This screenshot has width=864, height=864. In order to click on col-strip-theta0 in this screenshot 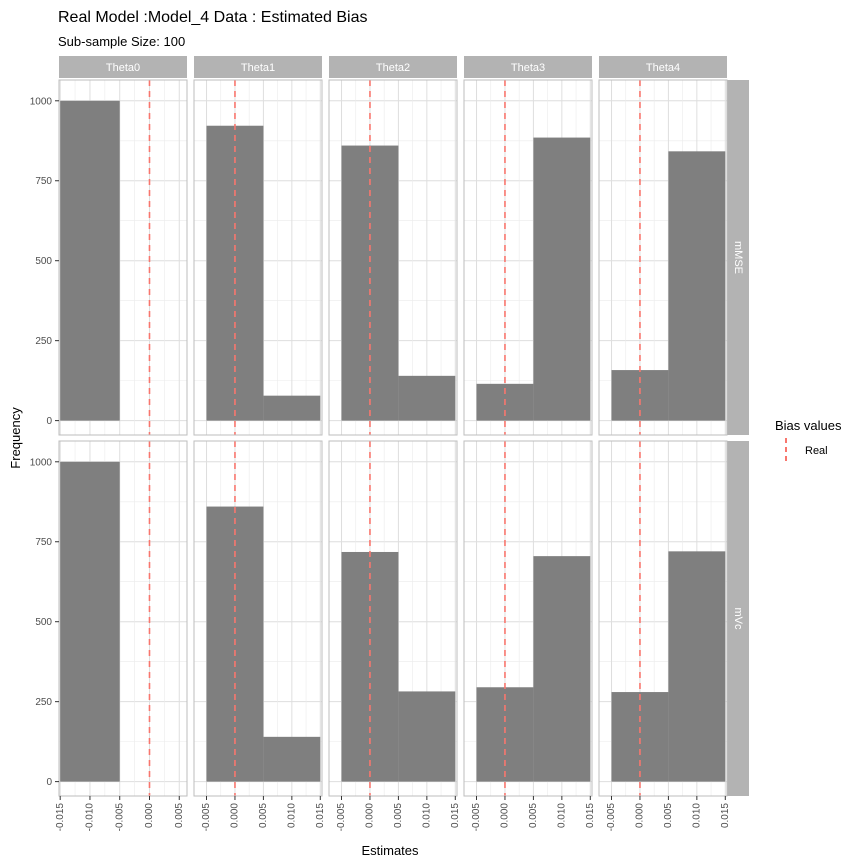, I will do `click(123, 67)`.